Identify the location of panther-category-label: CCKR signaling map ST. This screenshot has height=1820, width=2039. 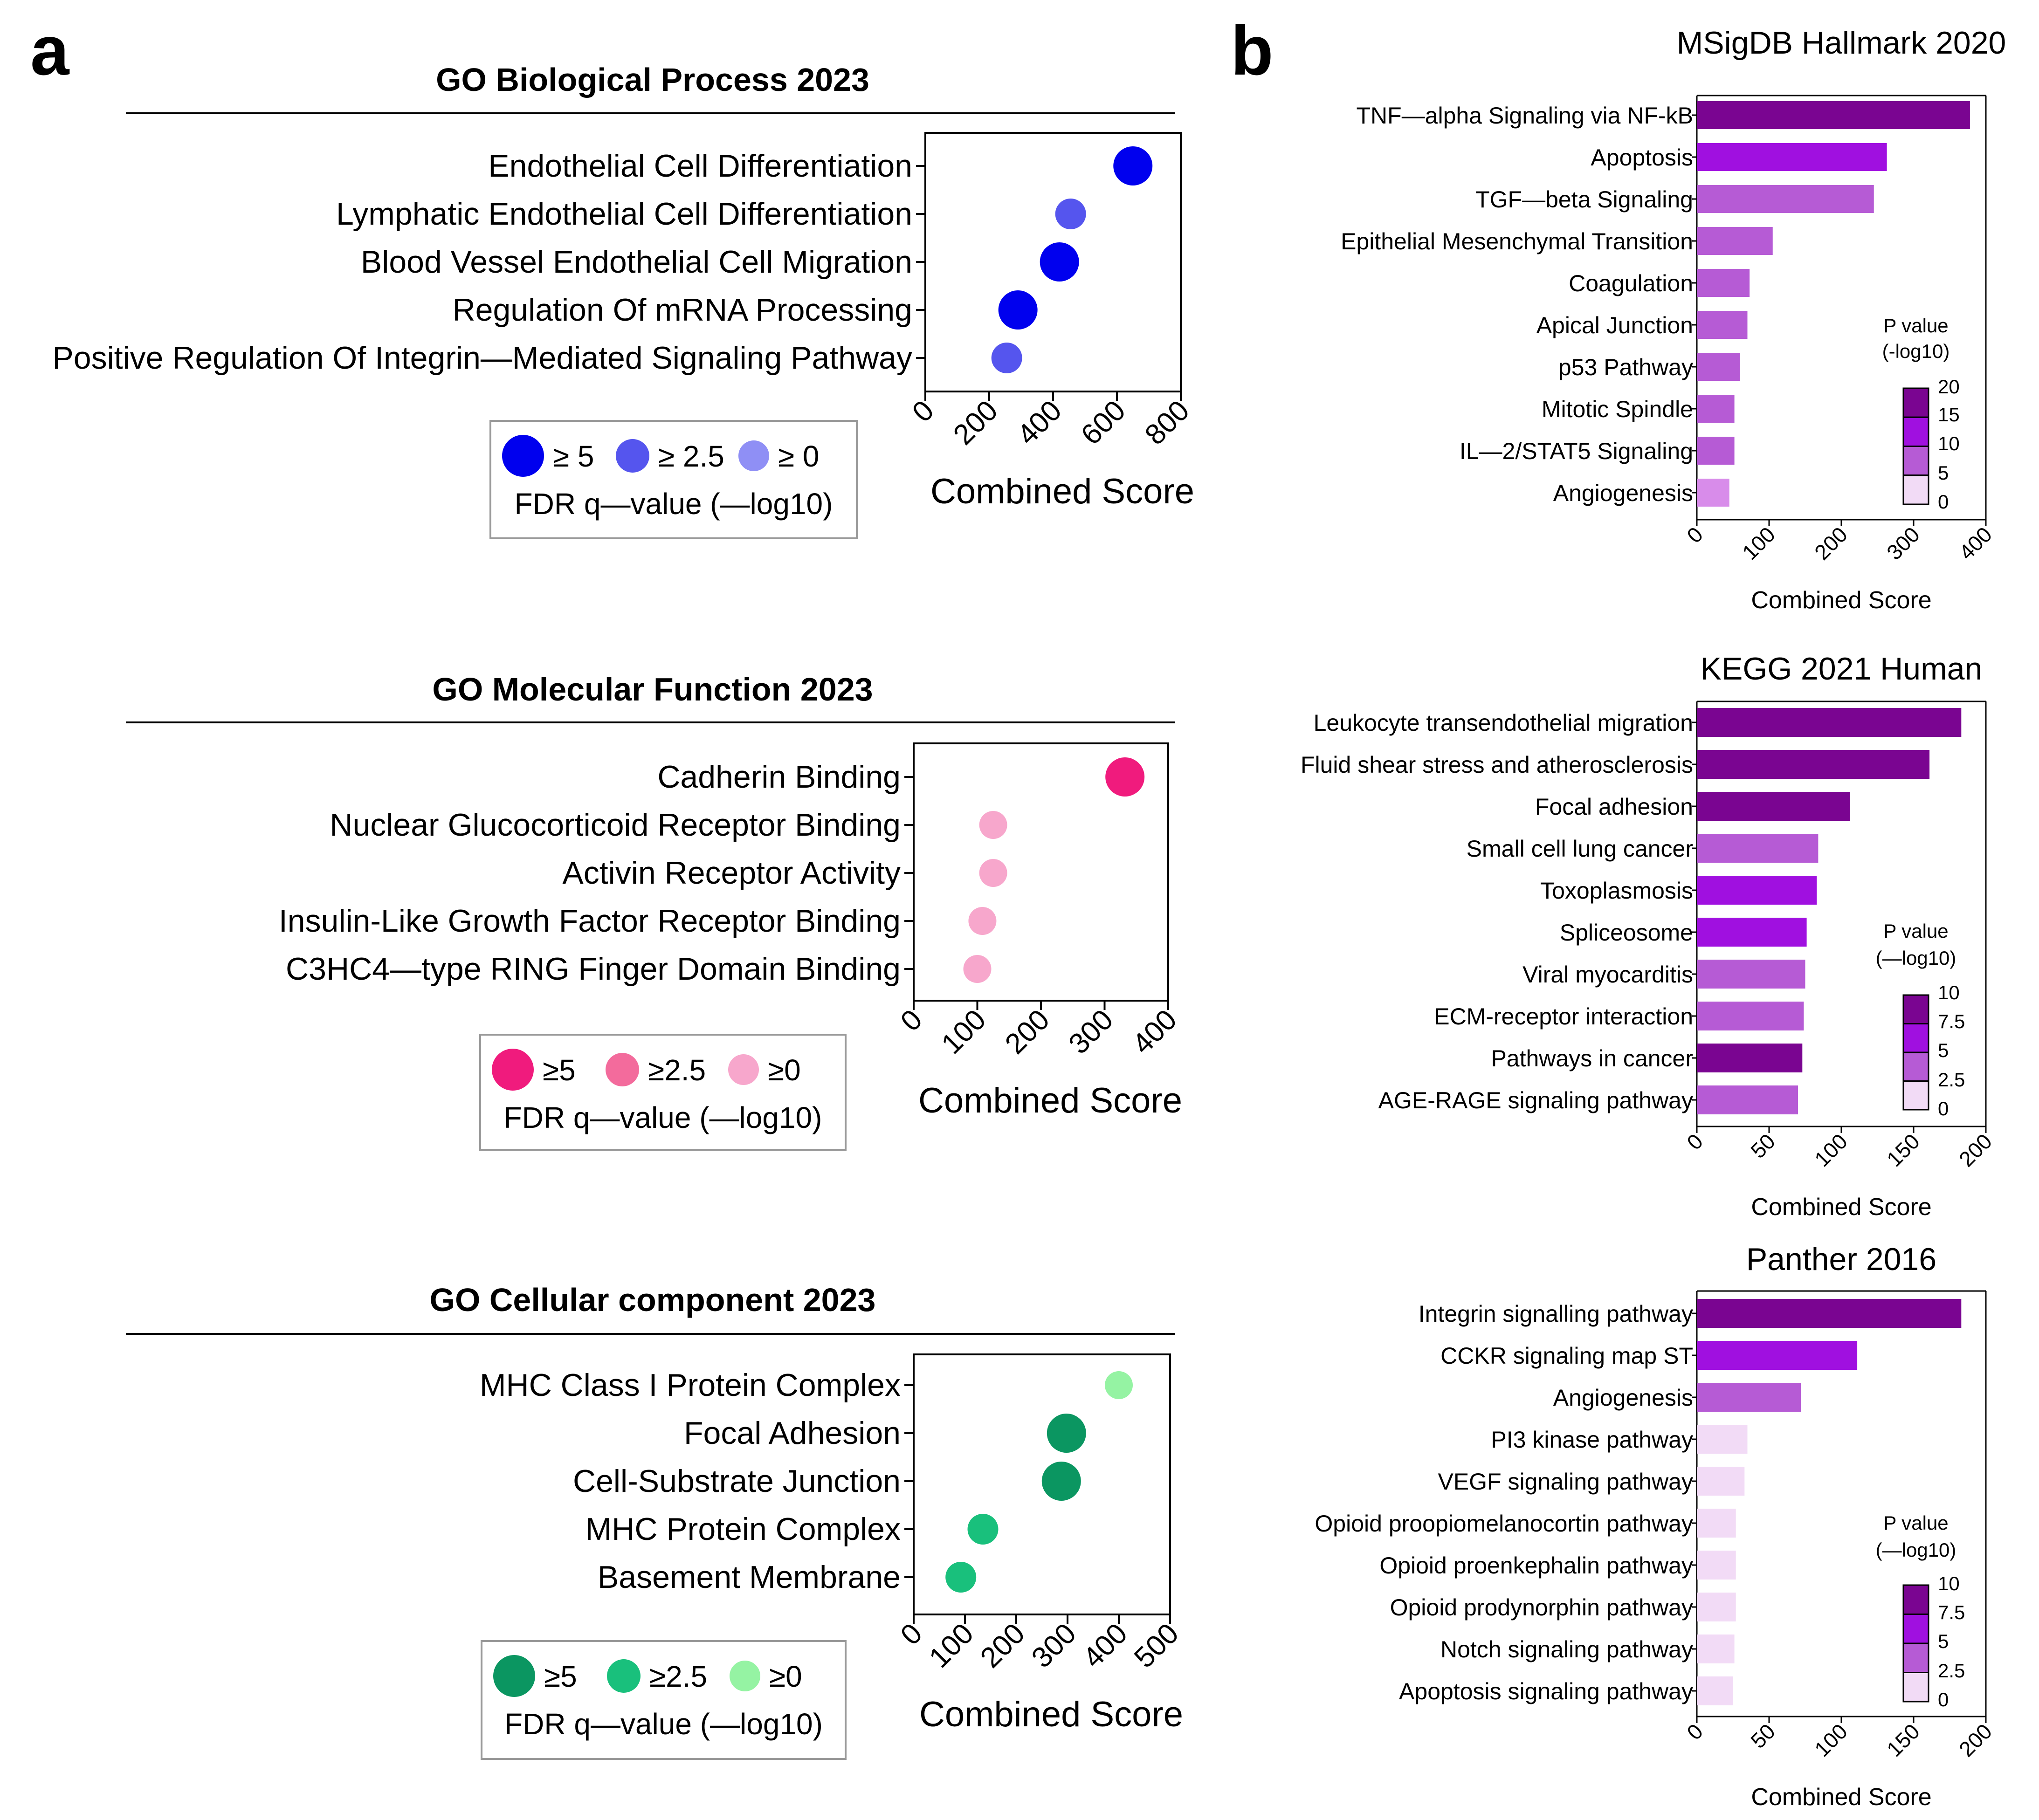
(1566, 1356).